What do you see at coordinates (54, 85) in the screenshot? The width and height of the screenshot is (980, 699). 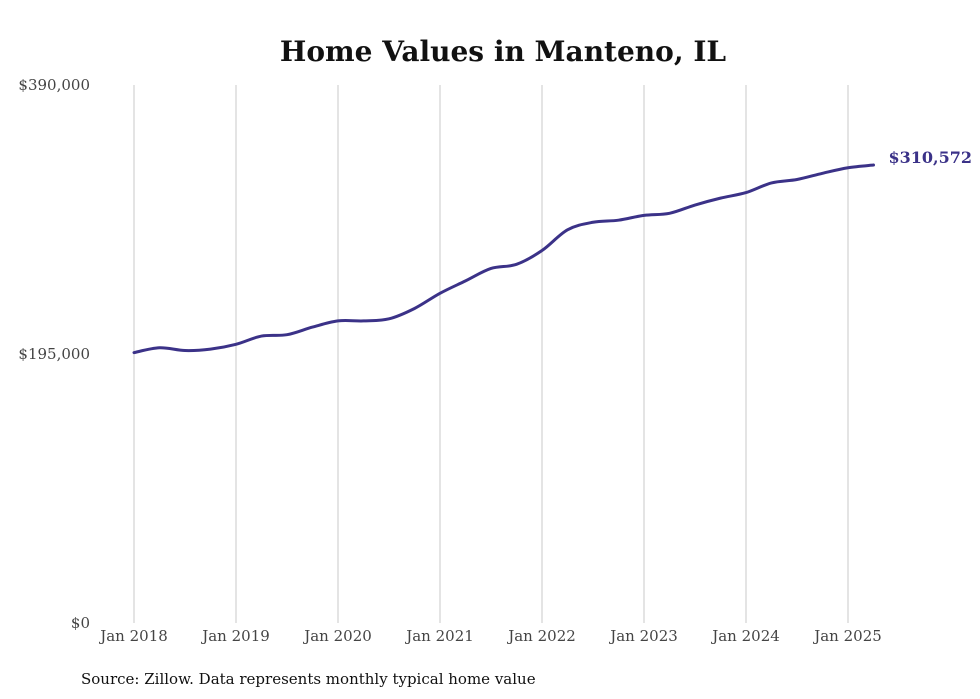 I see `y-tick-label: $390,000` at bounding box center [54, 85].